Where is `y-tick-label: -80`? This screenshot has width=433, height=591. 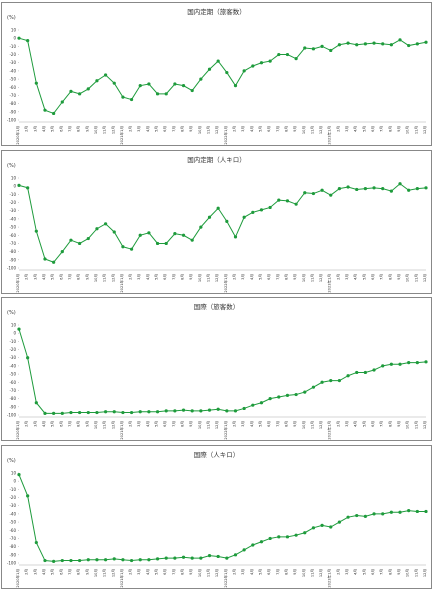
y-tick-label: -80 is located at coordinates (12, 546).